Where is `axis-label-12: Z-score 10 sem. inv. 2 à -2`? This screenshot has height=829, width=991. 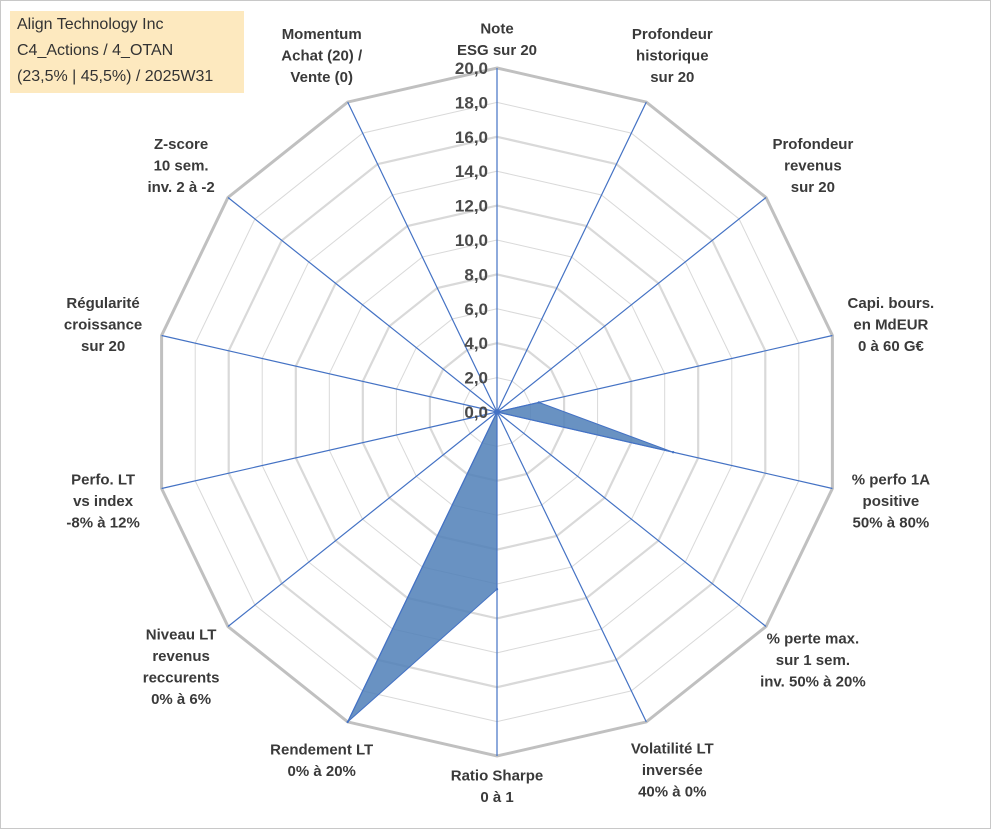 axis-label-12: Z-score 10 sem. inv. 2 à -2 is located at coordinates (180, 166).